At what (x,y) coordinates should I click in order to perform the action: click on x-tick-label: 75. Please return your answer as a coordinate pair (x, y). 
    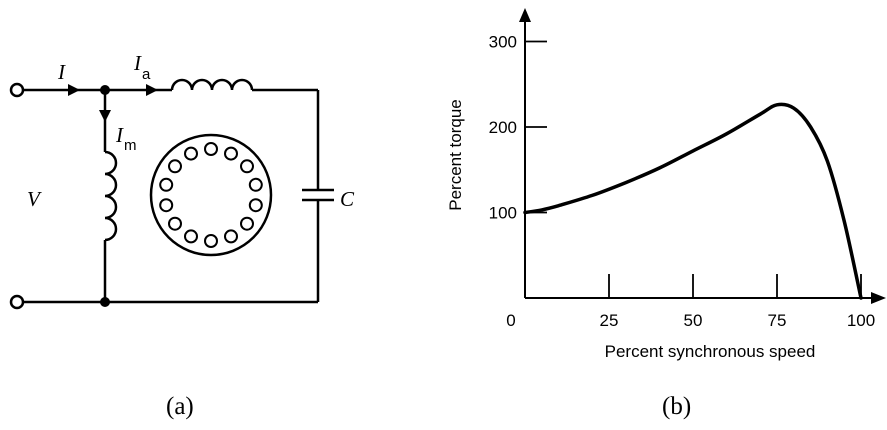
    Looking at the image, I should click on (777, 320).